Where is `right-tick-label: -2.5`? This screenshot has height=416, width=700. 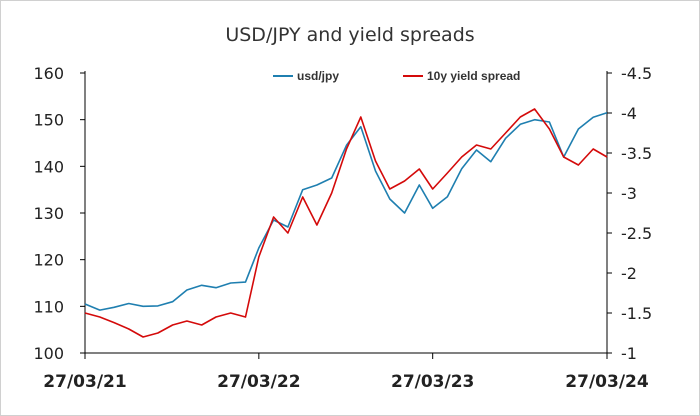 right-tick-label: -2.5 is located at coordinates (636, 233).